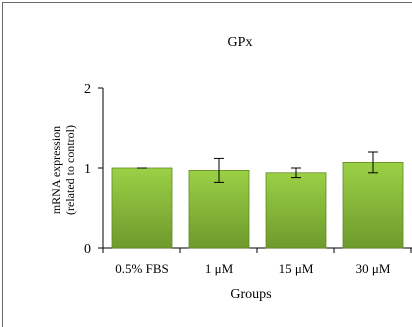 Image resolution: width=412 pixels, height=327 pixels. I want to click on x-axis-label: Groups, so click(250, 294).